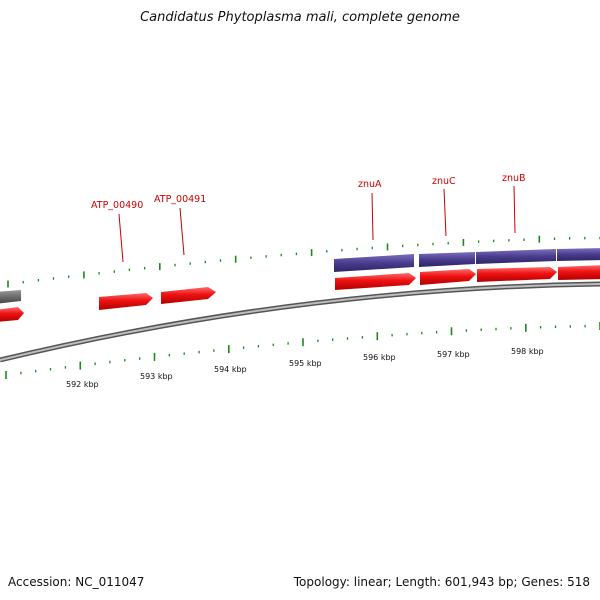 Image resolution: width=600 pixels, height=600 pixels. Describe the element at coordinates (10, 297) in the screenshot. I see `gray-gene-feature` at that location.